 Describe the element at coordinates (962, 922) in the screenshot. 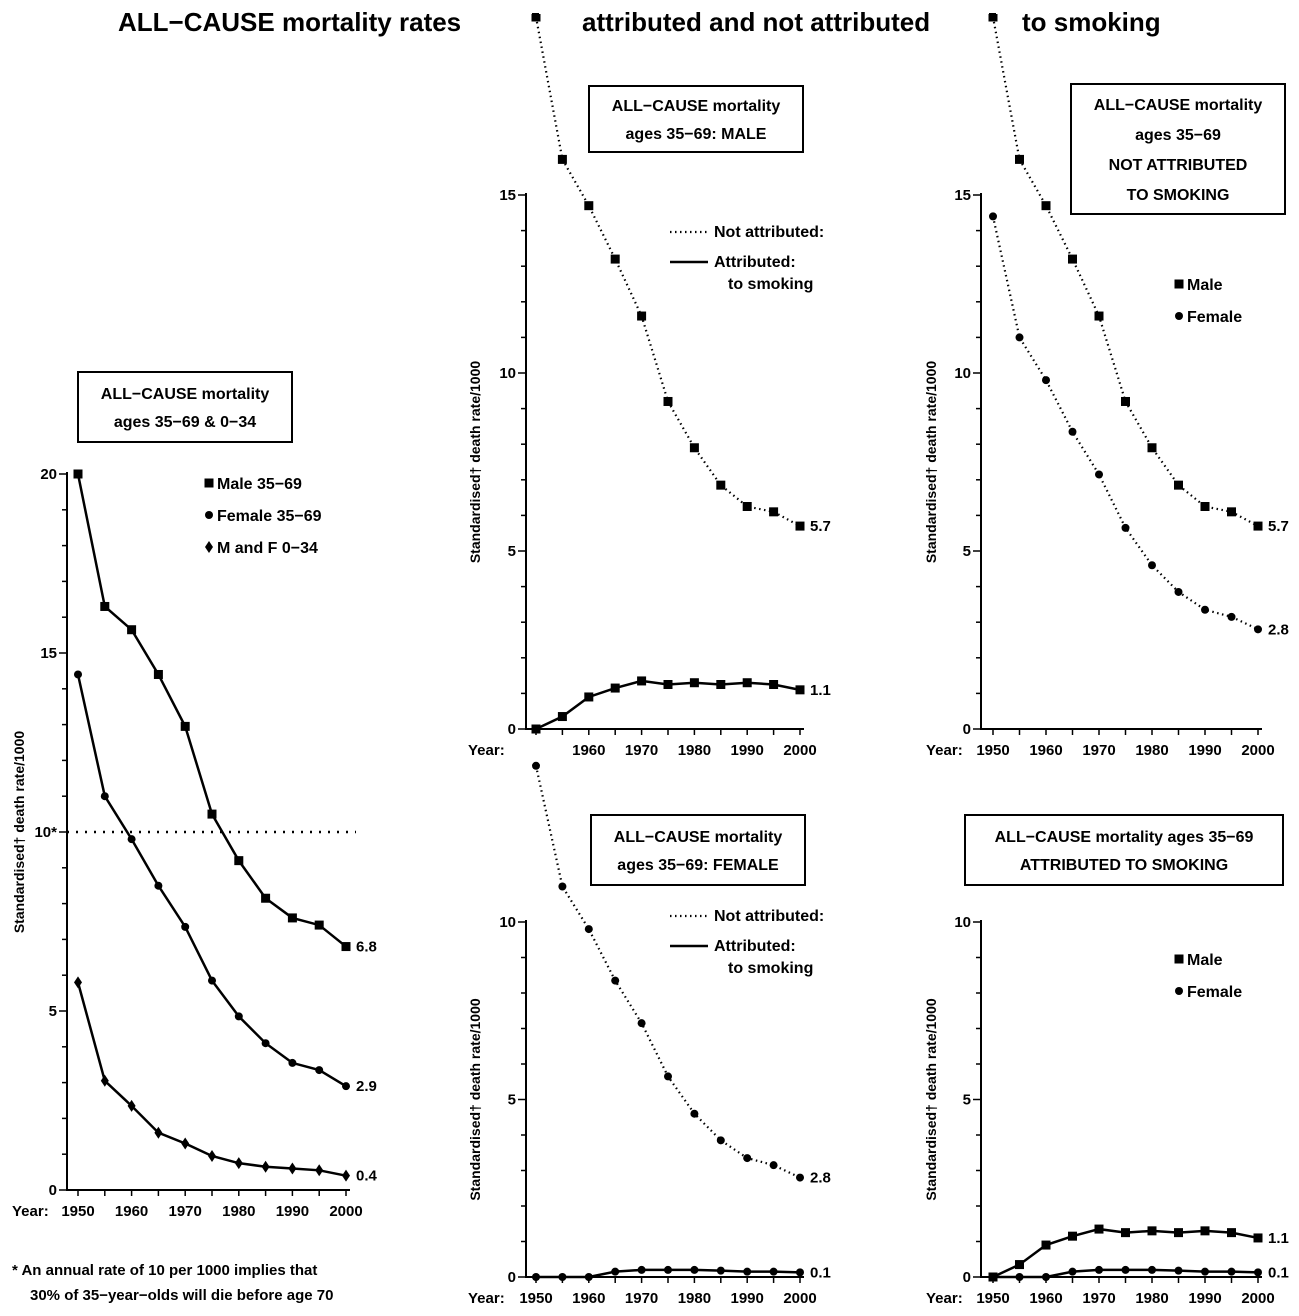

I see `y-tick-label: 10` at that location.